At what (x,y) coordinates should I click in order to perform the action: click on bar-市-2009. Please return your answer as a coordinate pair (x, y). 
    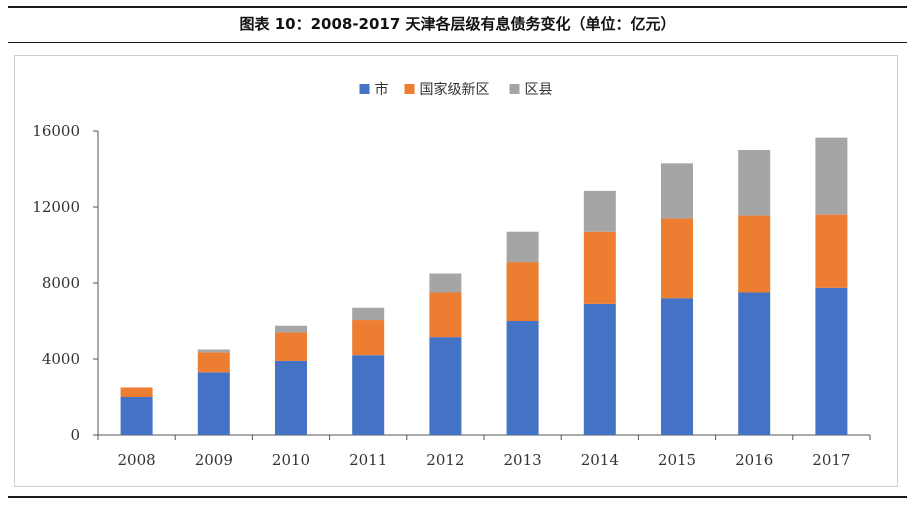
    Looking at the image, I should click on (213, 403).